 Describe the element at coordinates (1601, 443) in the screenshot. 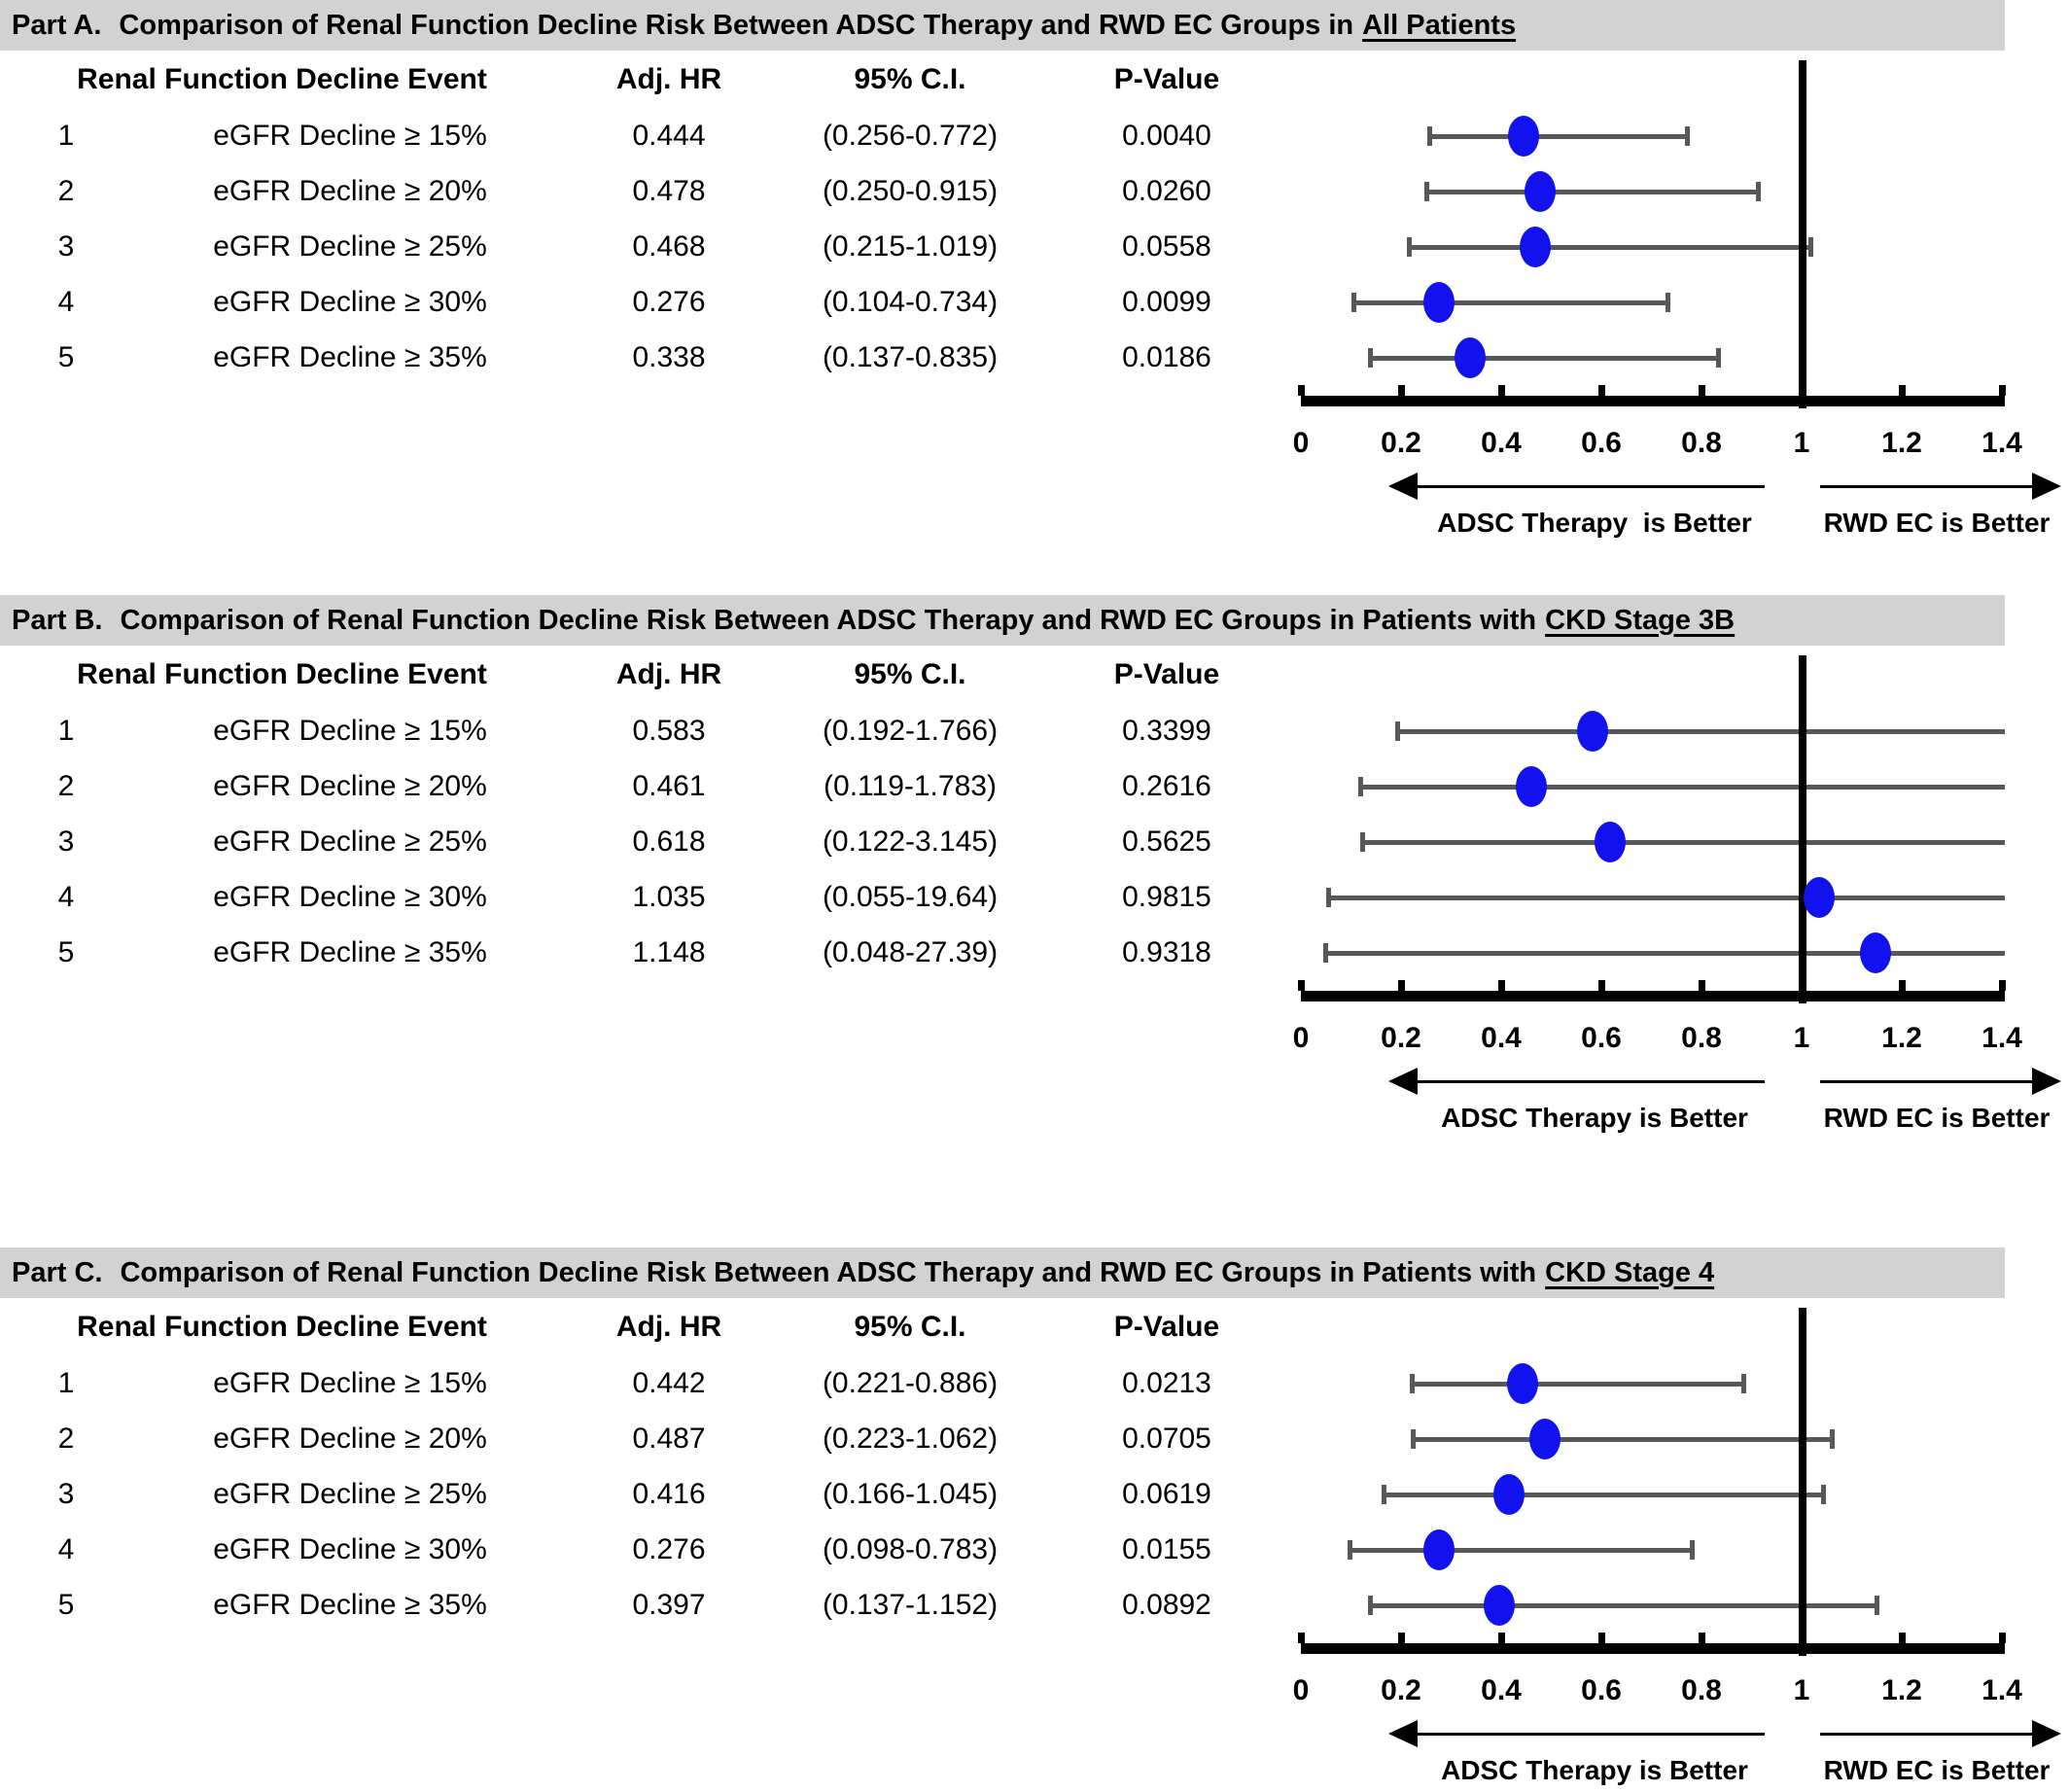

I see `x-axis-tick-label: 0.6` at that location.